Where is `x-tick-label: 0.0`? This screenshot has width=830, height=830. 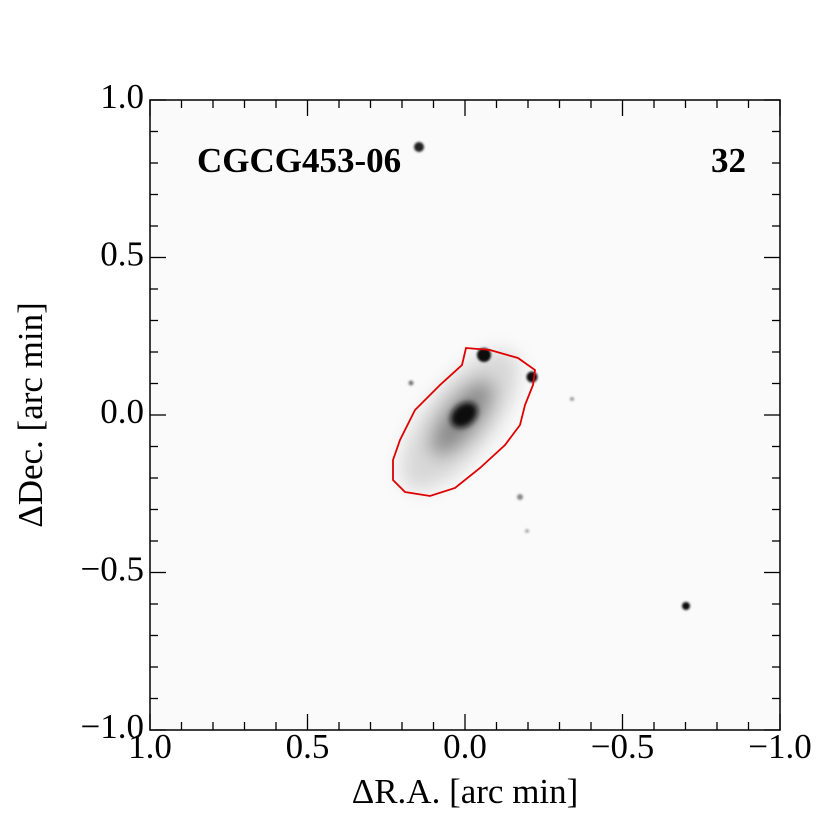 x-tick-label: 0.0 is located at coordinates (465, 746).